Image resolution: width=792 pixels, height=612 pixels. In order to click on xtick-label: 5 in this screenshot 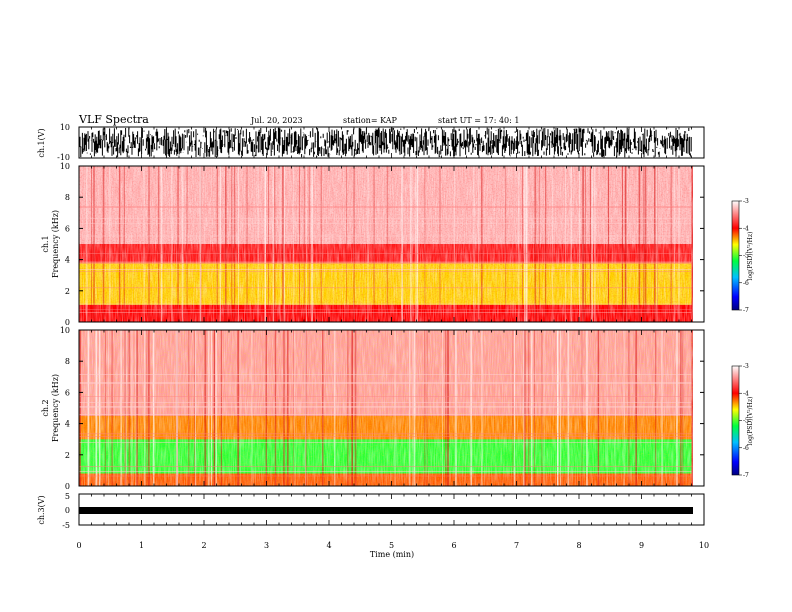, I will do `click(391, 545)`.